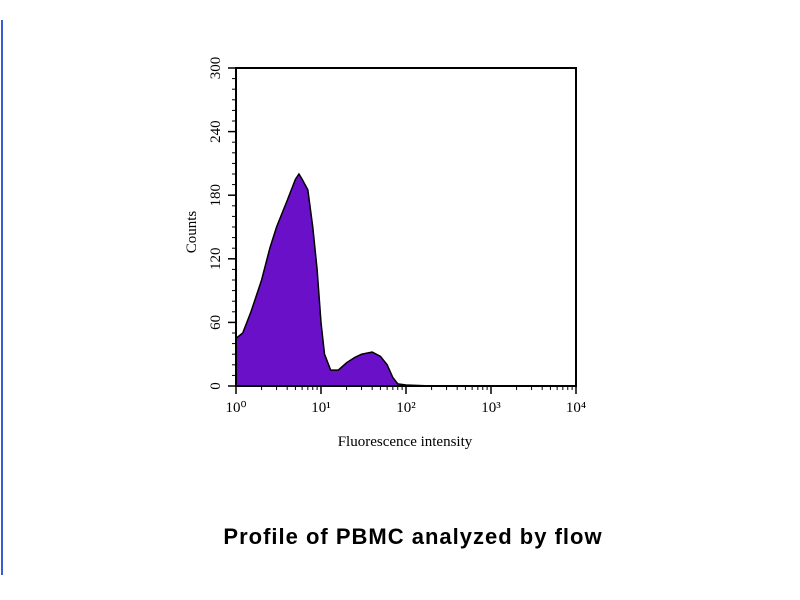  Describe the element at coordinates (491, 408) in the screenshot. I see `x-tick-label: 10³` at that location.